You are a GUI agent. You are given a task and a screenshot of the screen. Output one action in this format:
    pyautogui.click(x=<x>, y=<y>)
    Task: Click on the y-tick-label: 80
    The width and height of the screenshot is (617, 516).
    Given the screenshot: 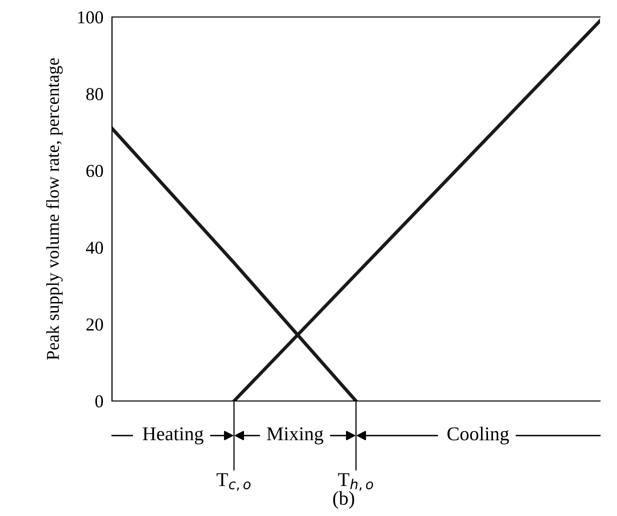 What is the action you would take?
    pyautogui.click(x=94, y=94)
    